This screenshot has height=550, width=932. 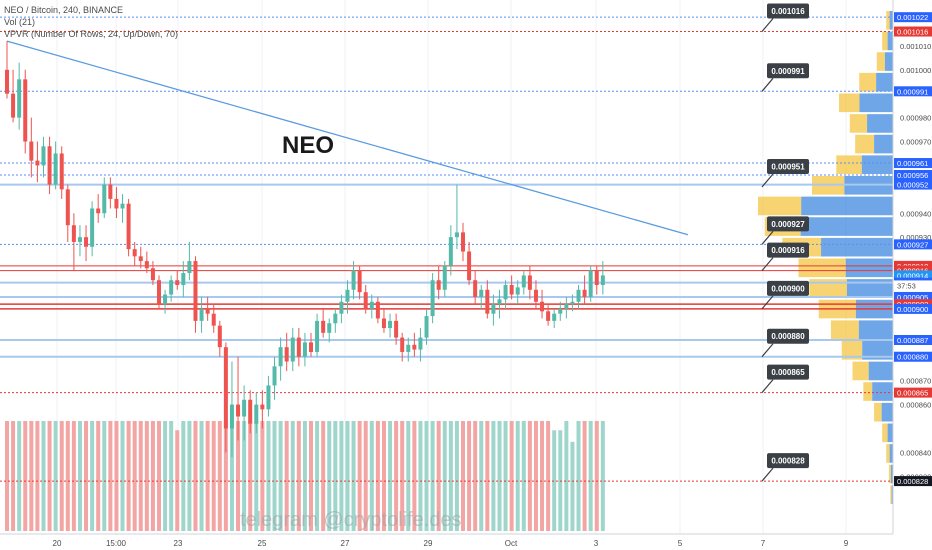 What do you see at coordinates (915, 142) in the screenshot?
I see `price-tick-label: 0.000970` at bounding box center [915, 142].